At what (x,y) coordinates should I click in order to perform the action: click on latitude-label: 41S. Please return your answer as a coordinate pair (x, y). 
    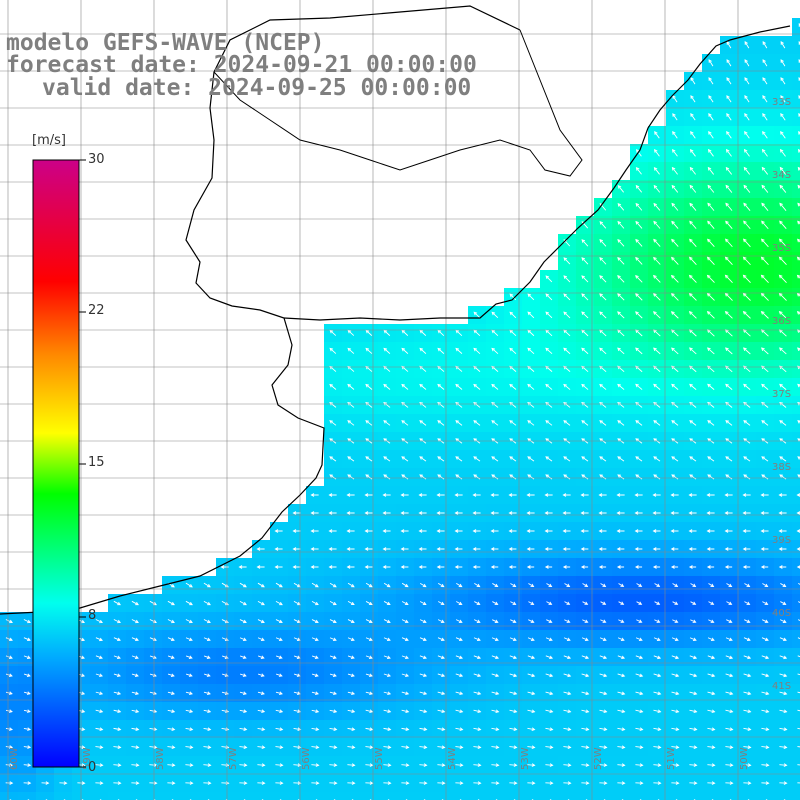
    Looking at the image, I should click on (781, 686).